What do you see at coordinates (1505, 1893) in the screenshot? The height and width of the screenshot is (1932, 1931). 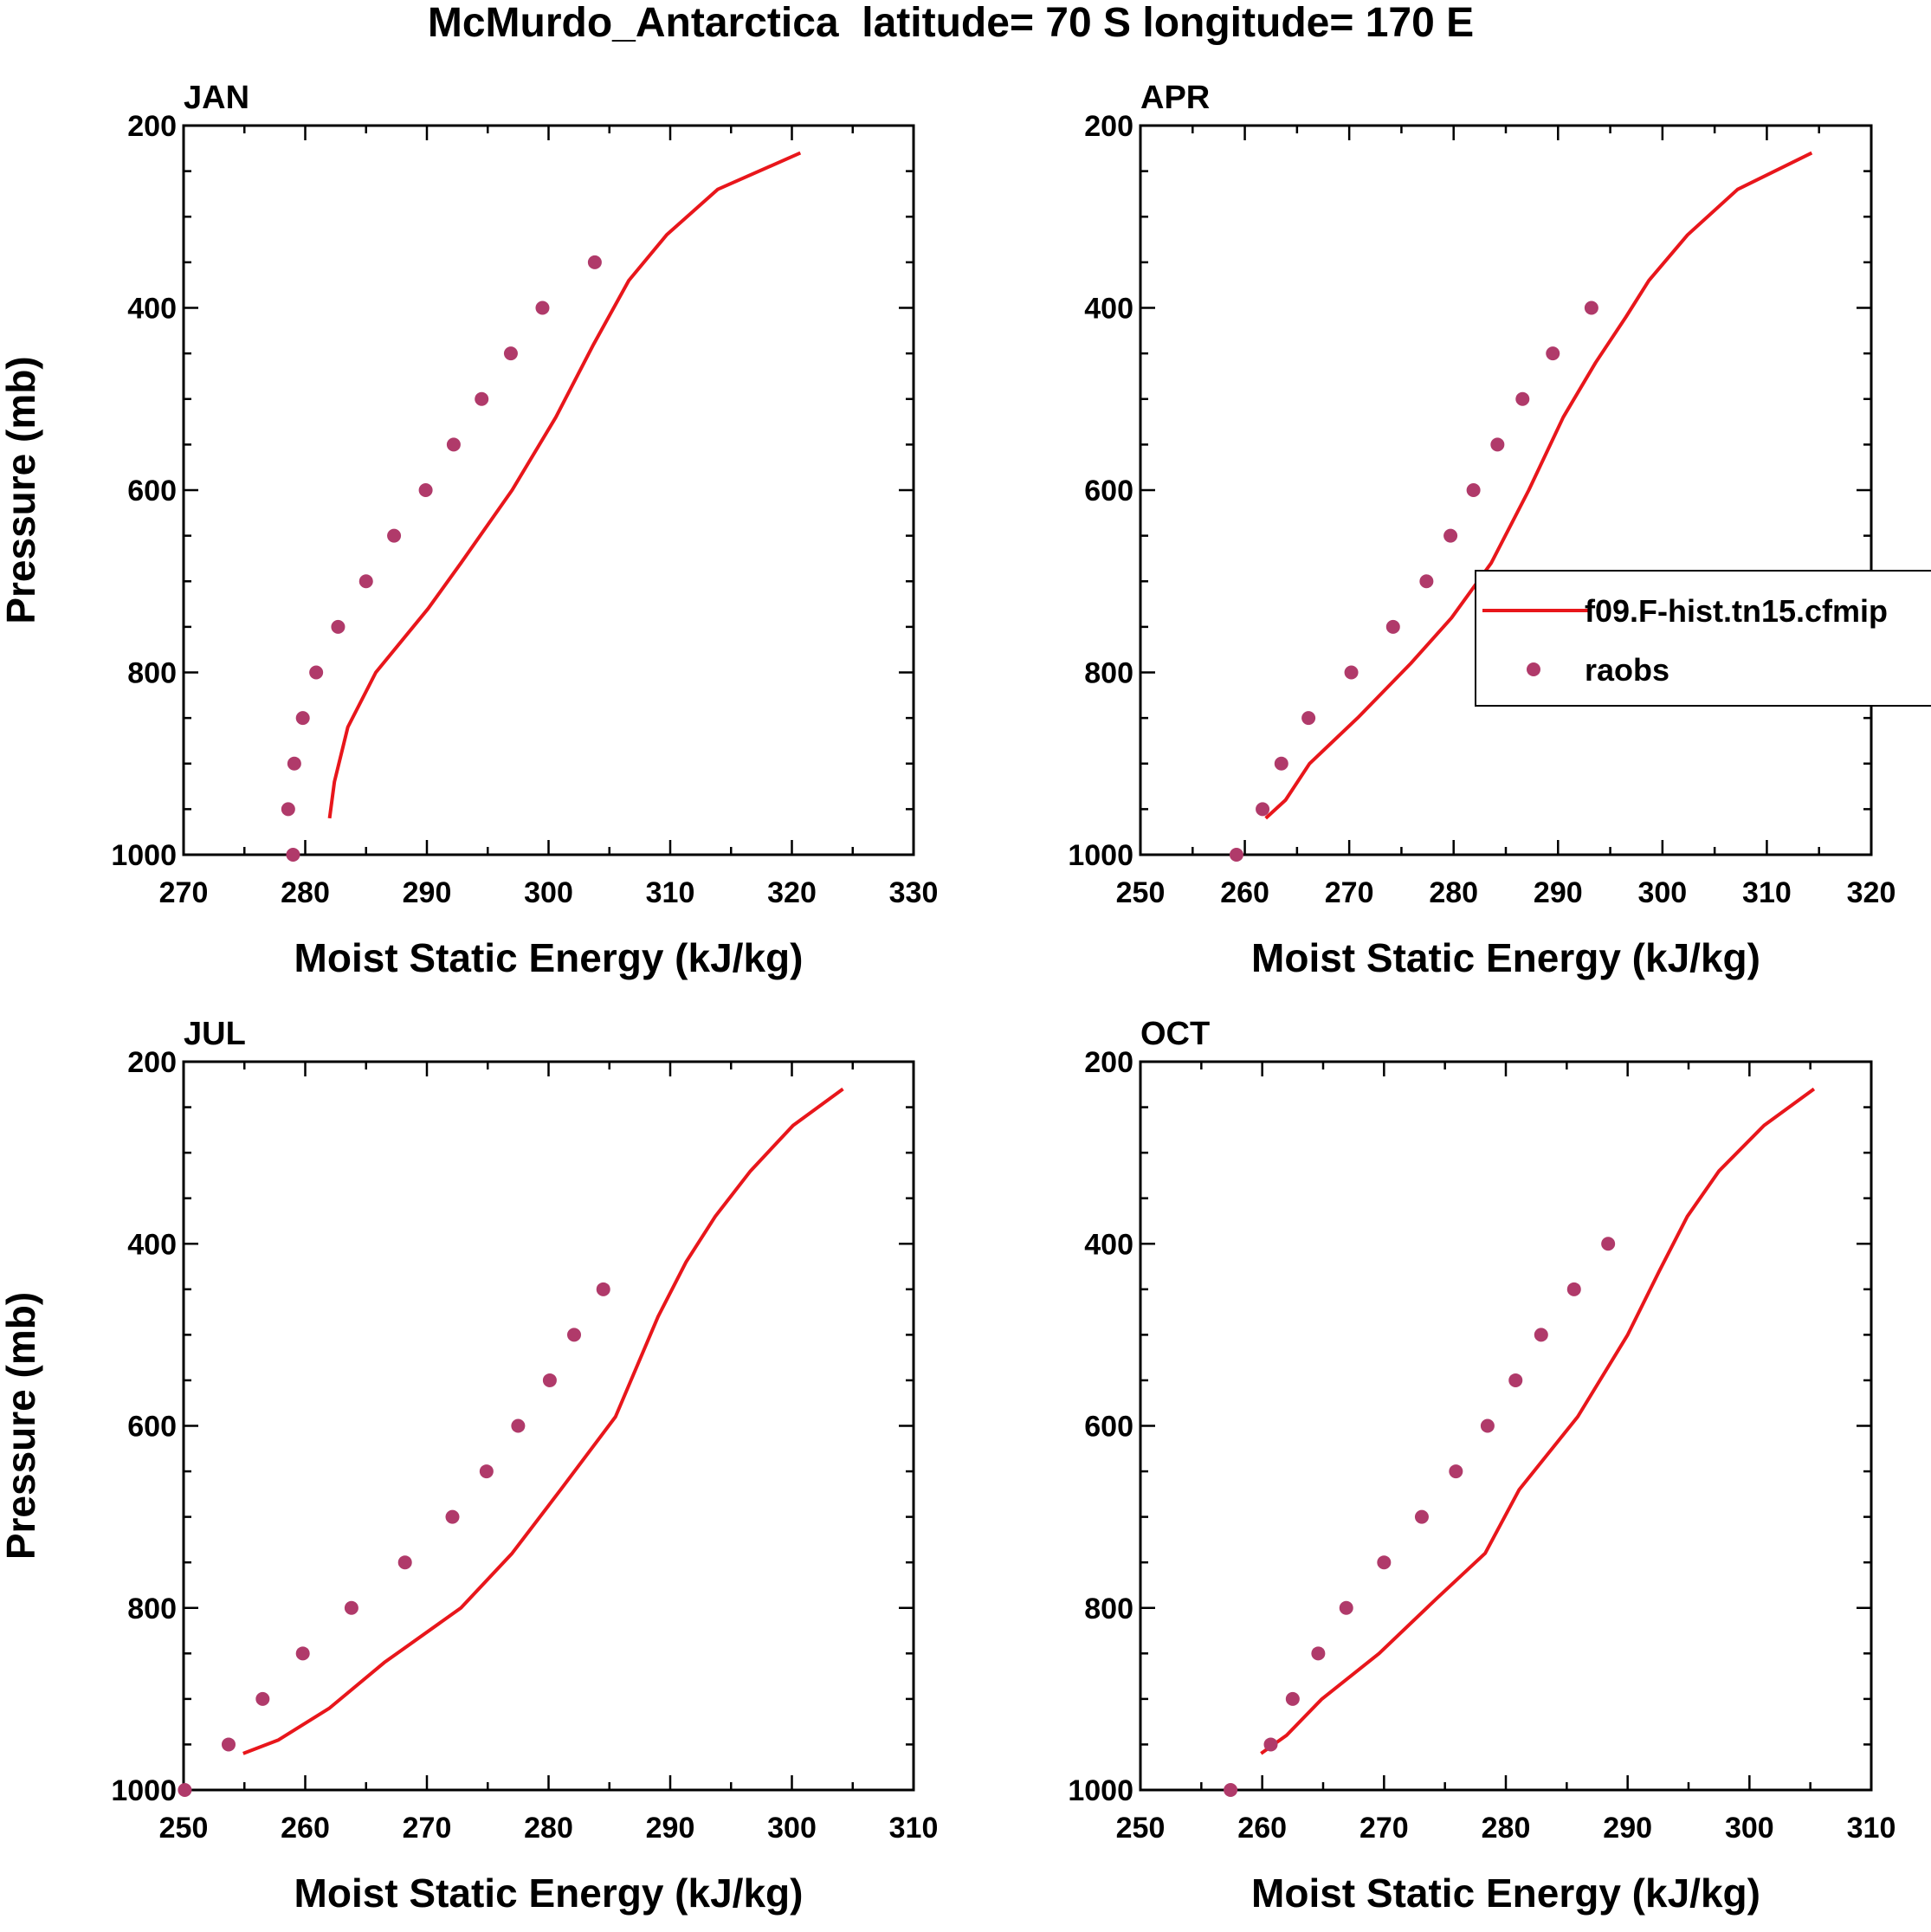 I see `x-axis-label: Moist Static Energy (kJ/kg)` at bounding box center [1505, 1893].